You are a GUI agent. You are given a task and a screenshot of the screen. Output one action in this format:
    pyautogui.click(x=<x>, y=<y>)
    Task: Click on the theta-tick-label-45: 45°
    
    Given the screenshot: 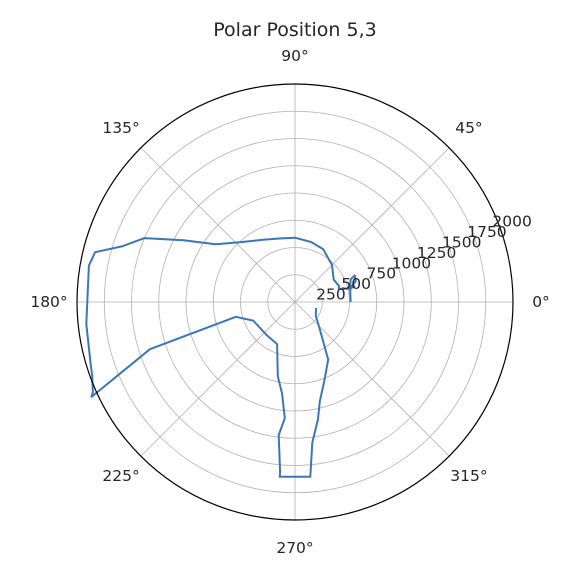 What is the action you would take?
    pyautogui.click(x=468, y=128)
    